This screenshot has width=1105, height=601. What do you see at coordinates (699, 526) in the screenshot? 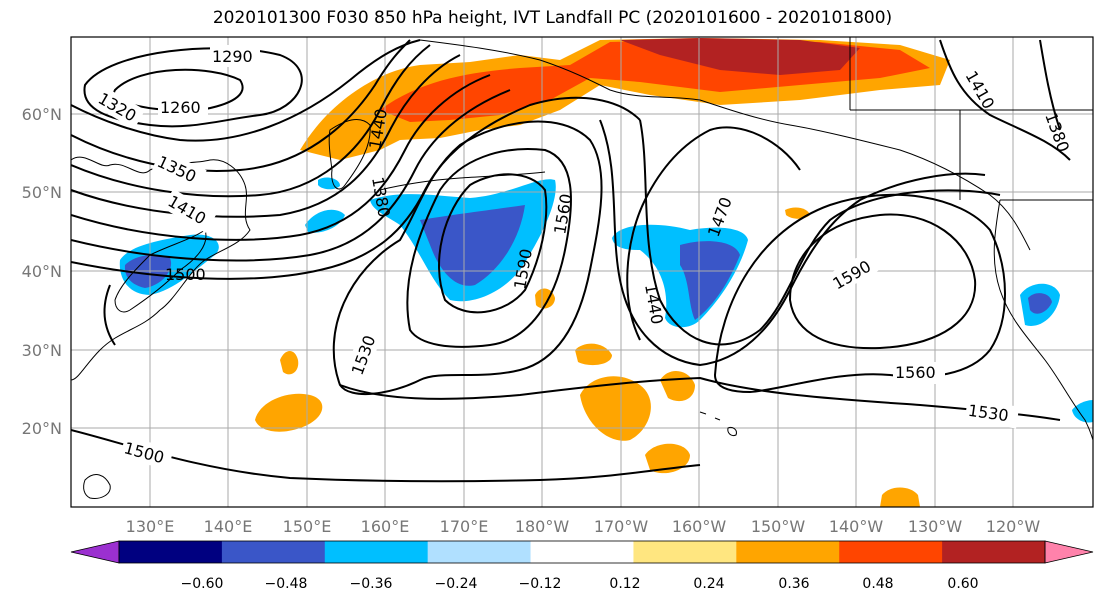
I see `lon-label: 160°W` at bounding box center [699, 526].